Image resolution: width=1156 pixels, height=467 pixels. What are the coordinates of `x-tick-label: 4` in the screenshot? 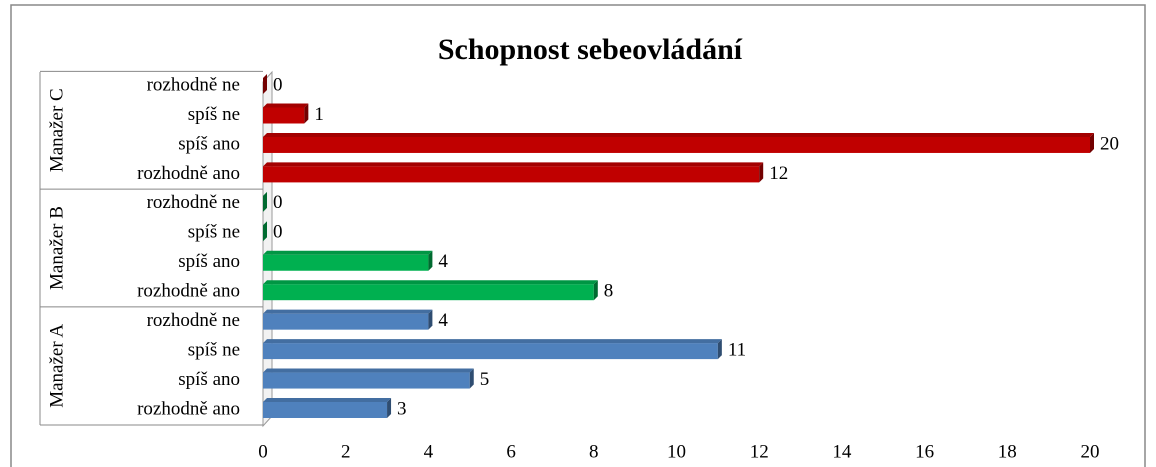 It's located at (429, 451).